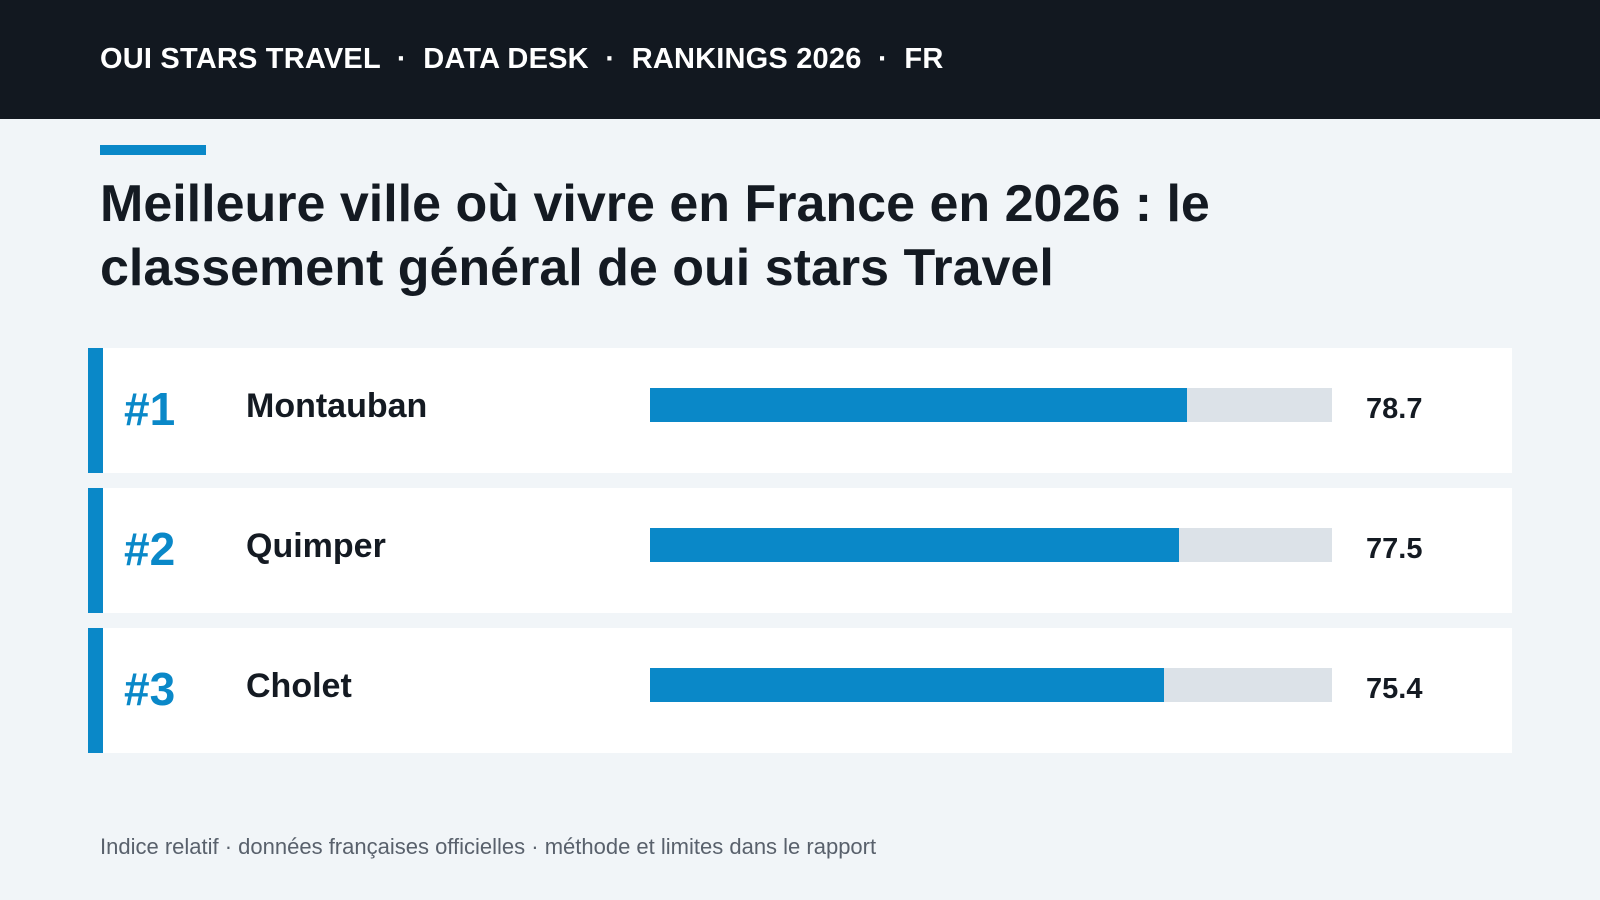 Image resolution: width=1600 pixels, height=900 pixels. Describe the element at coordinates (1394, 409) in the screenshot. I see `score-label: 78.7` at that location.